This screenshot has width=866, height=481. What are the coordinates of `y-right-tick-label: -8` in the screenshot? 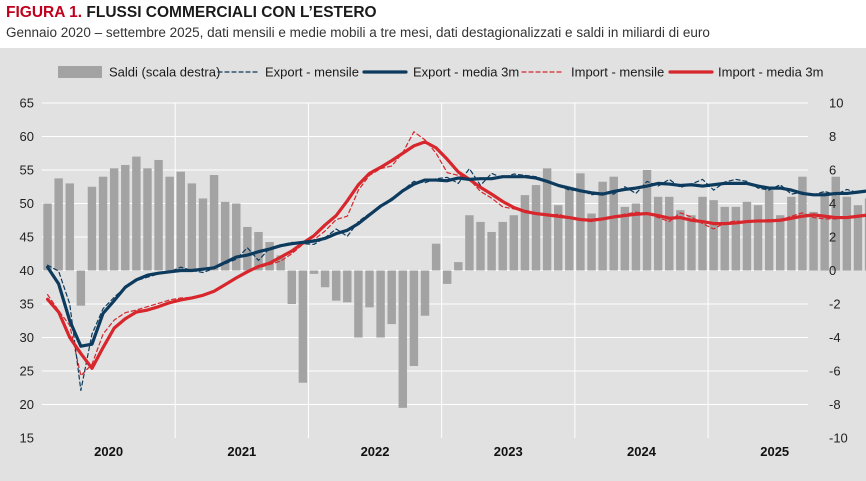 It's located at (835, 404).